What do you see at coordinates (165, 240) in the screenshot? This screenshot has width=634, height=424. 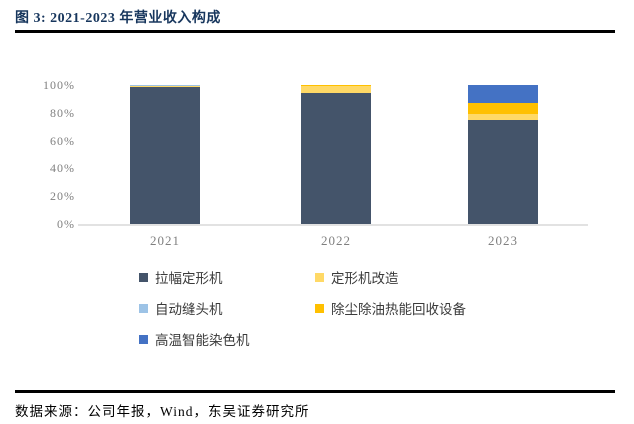 I see `x-axis-label: 2021` at bounding box center [165, 240].